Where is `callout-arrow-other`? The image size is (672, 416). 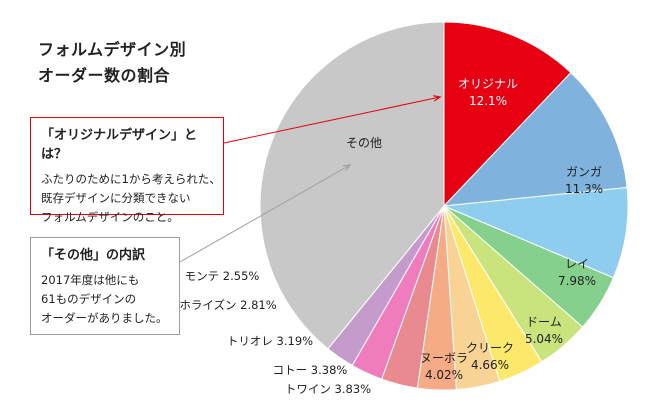 callout-arrow-other is located at coordinates (265, 213).